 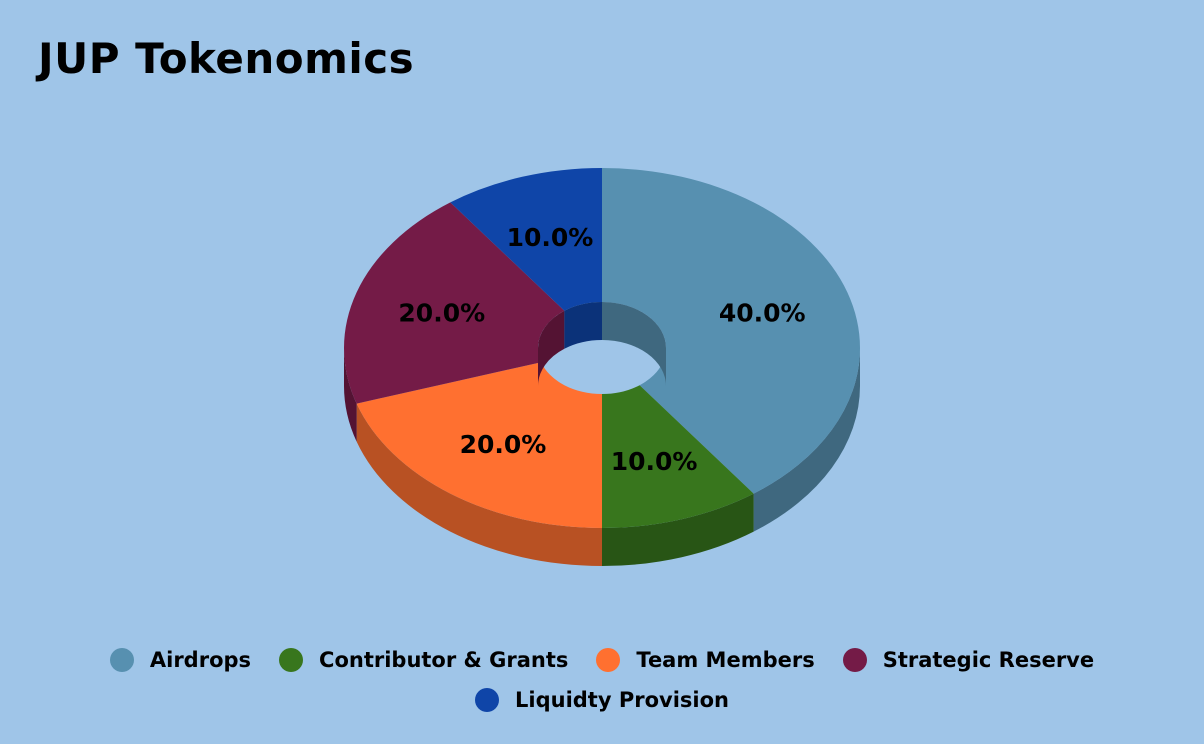 What do you see at coordinates (731, 331) in the screenshot?
I see `slice-airdrops` at bounding box center [731, 331].